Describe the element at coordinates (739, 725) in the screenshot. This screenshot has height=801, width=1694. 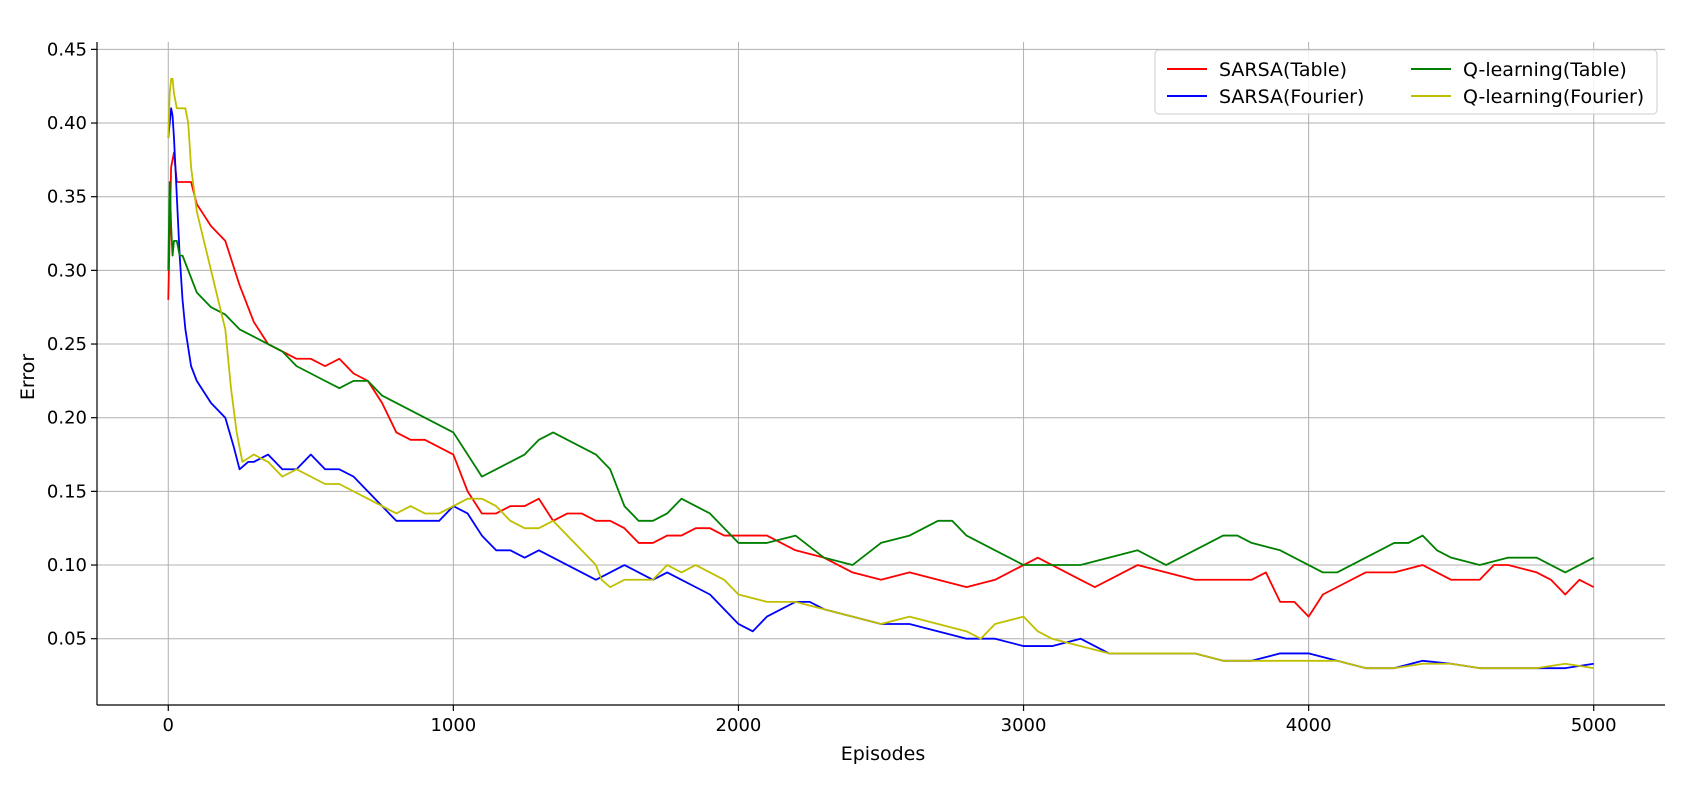
I see `x-tick-label: 2000` at that location.